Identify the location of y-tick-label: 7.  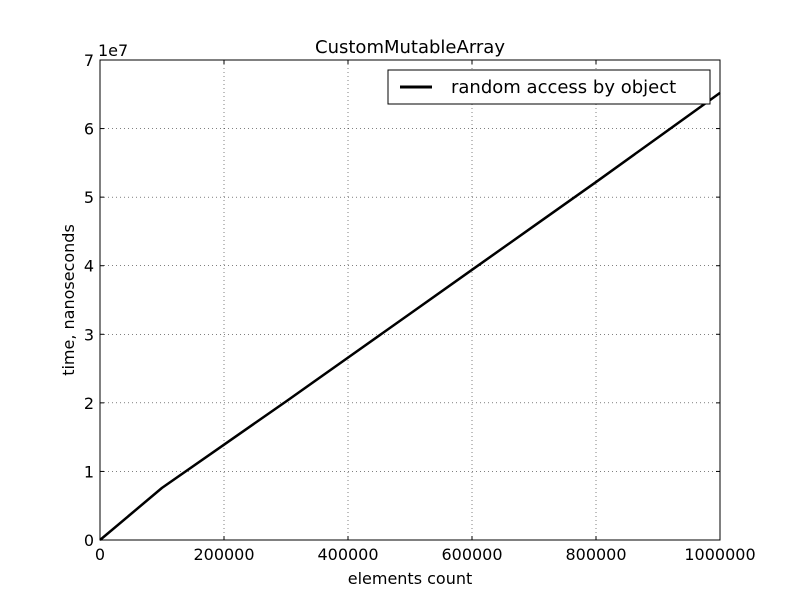
(89, 60).